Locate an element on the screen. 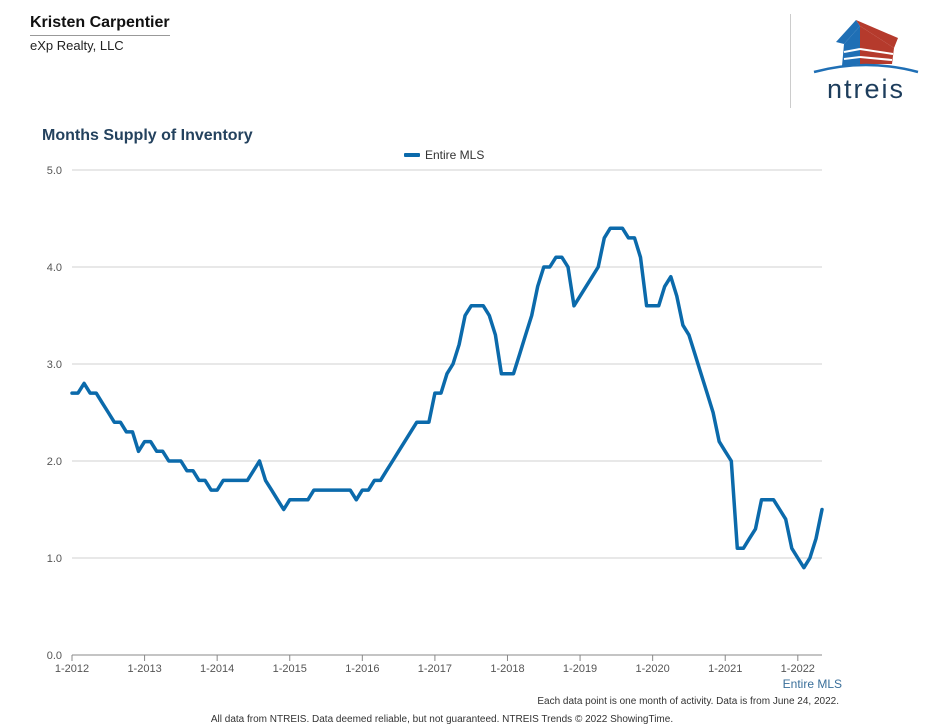  ntreis-logo: ntreis is located at coordinates (866, 62).